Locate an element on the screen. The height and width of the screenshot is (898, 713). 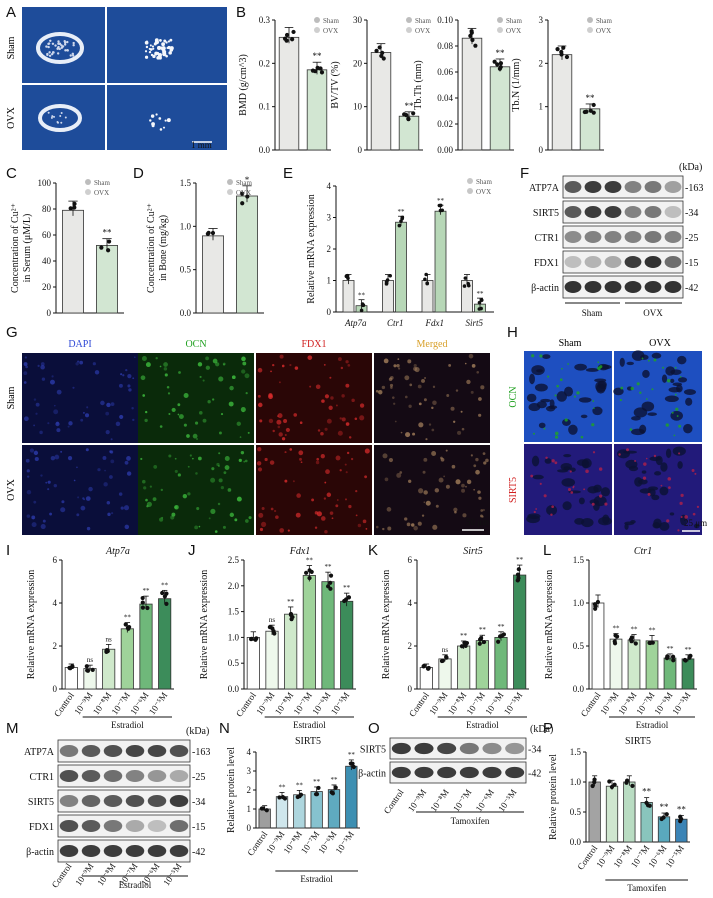
y-axis-title: Relative protein level is located at coordinates (553, 797).